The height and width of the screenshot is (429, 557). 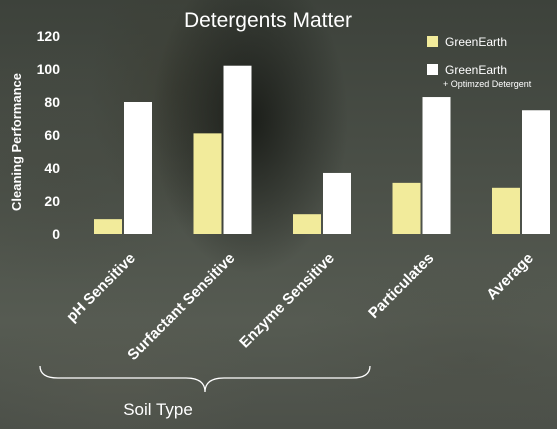 What do you see at coordinates (287, 301) in the screenshot?
I see `x-category-label: Enzyme Sensitive` at bounding box center [287, 301].